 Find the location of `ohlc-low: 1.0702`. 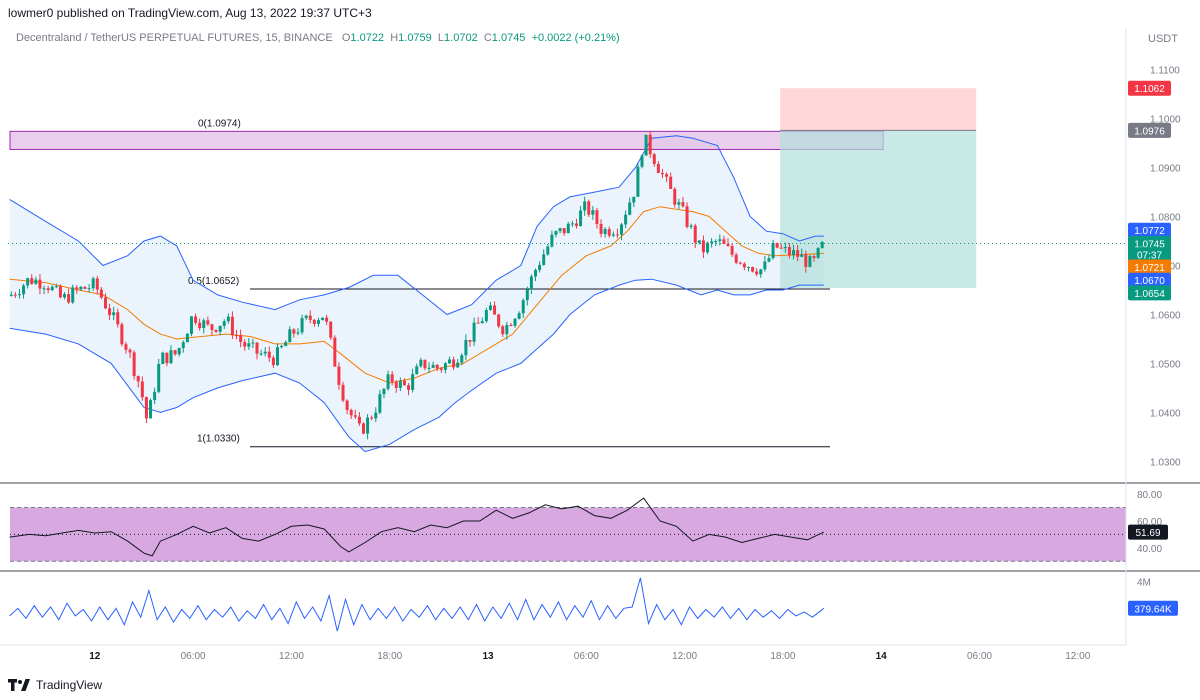

ohlc-low: 1.0702 is located at coordinates (461, 38).